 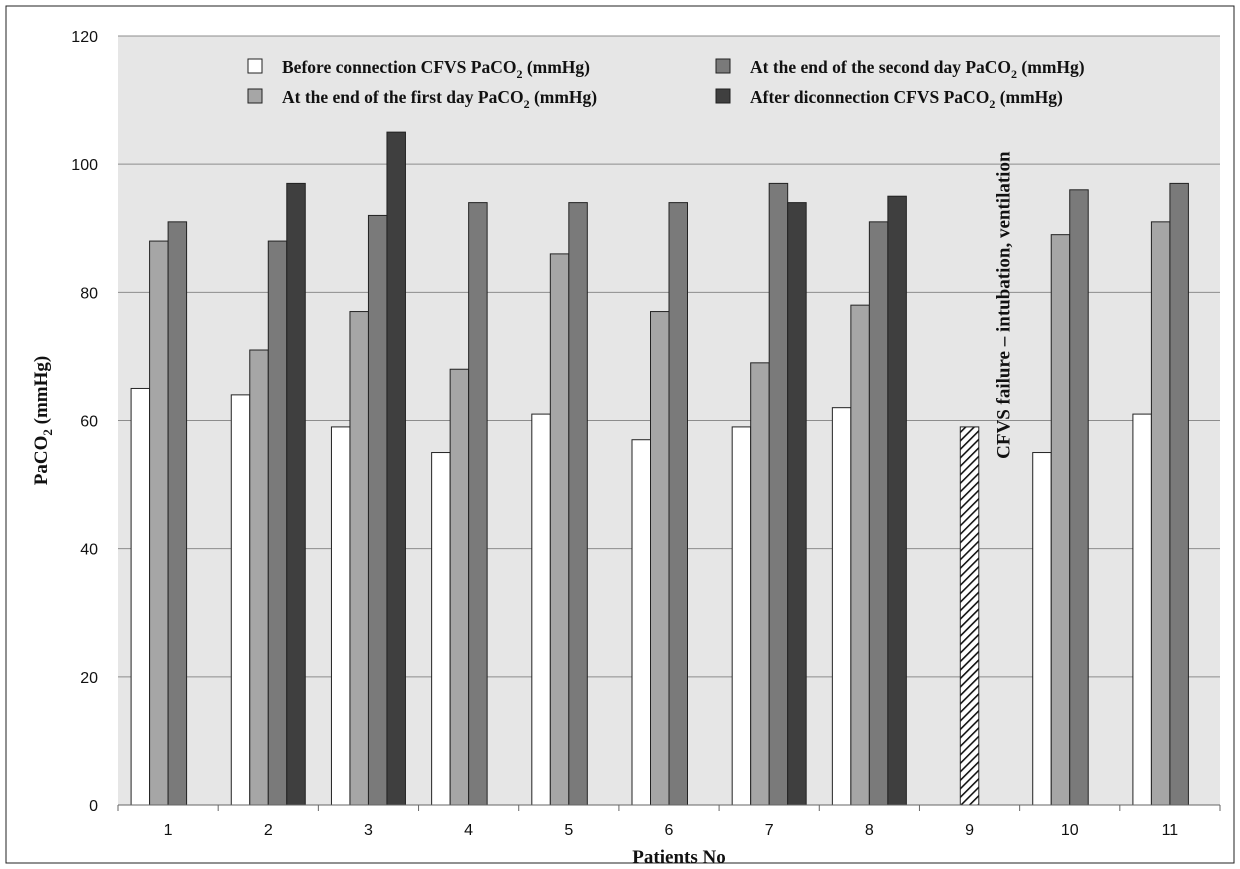 What do you see at coordinates (468, 830) in the screenshot?
I see `x-tick-label: 4` at bounding box center [468, 830].